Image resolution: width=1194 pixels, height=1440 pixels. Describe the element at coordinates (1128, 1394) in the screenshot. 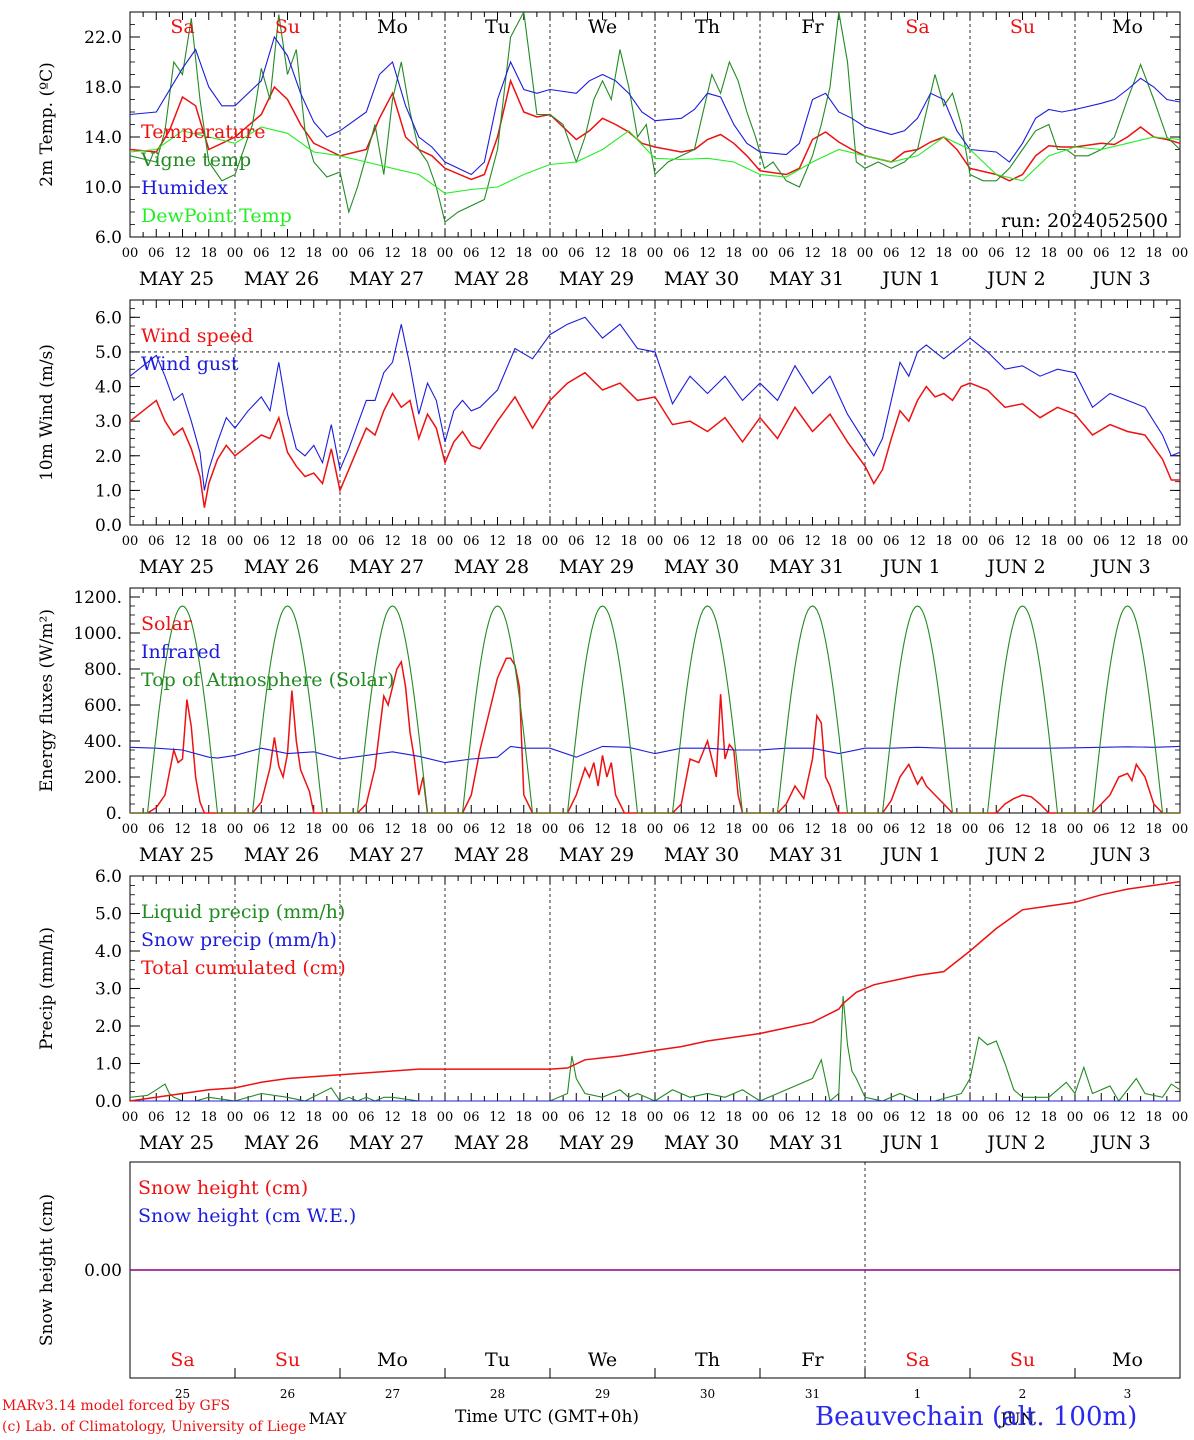

I see `day-number-label: 3` at that location.